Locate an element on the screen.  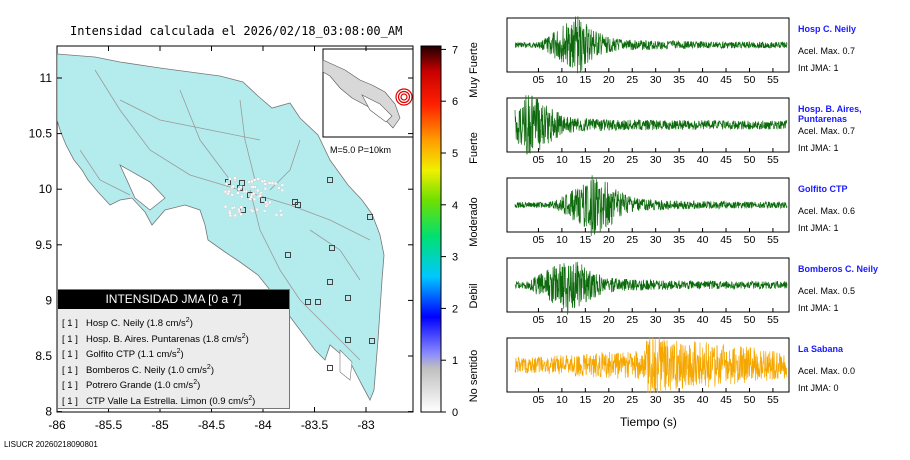
time-axis-label: Tiempo (s) is located at coordinates (648, 422).